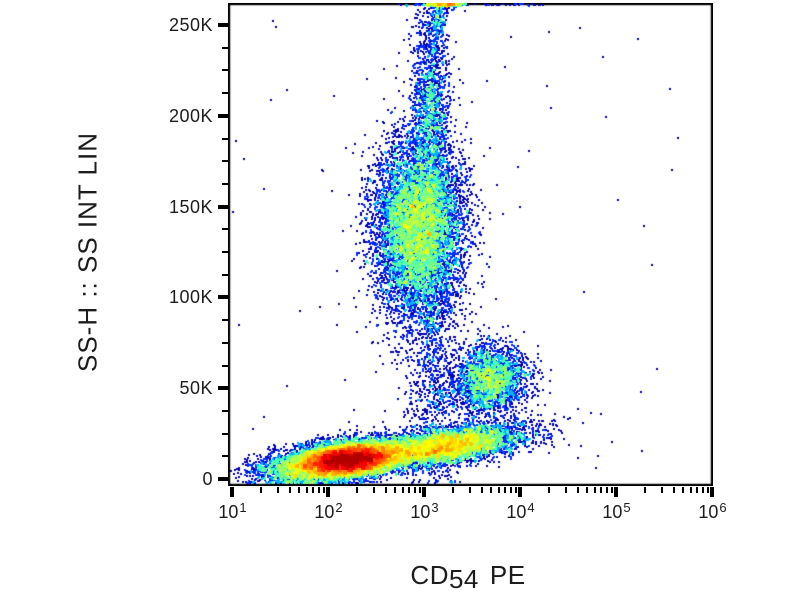 Image resolution: width=800 pixels, height=600 pixels. What do you see at coordinates (507, 575) in the screenshot?
I see `x-axis-title-fluorochrome: PE` at bounding box center [507, 575].